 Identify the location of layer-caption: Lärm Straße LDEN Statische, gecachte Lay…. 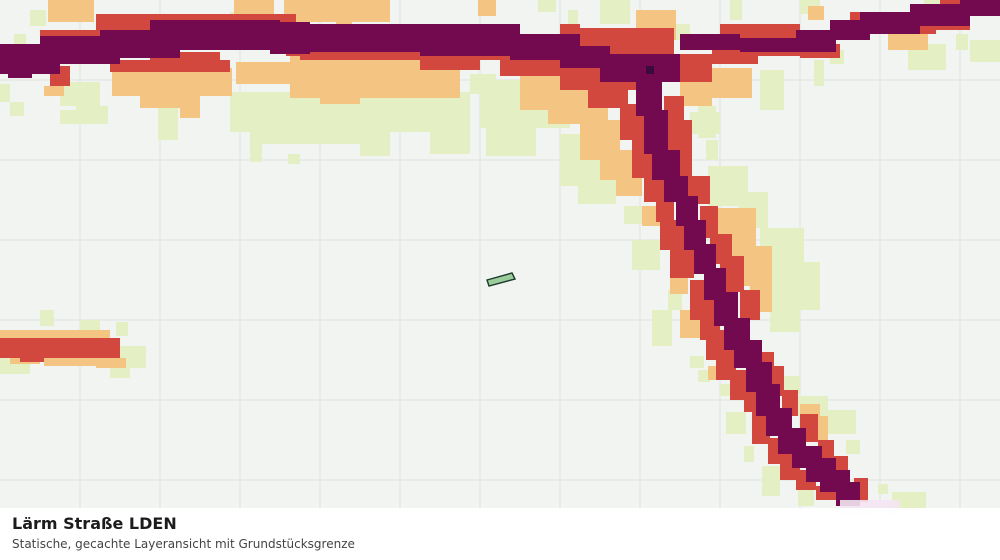
(500, 534).